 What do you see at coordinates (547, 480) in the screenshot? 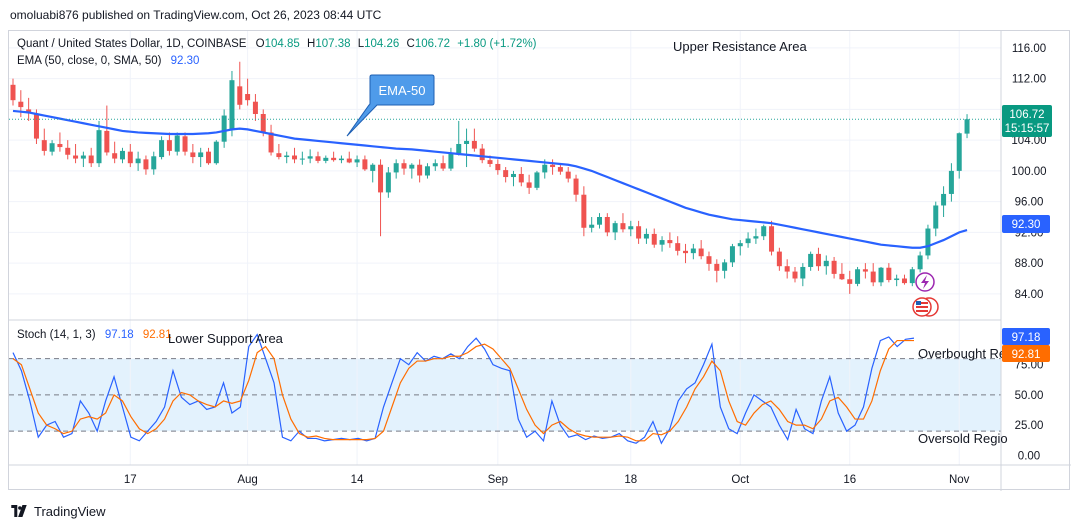
I see `time-axis: 17 Aug 14 Sep 18 Oct 16 Nov` at bounding box center [547, 480].